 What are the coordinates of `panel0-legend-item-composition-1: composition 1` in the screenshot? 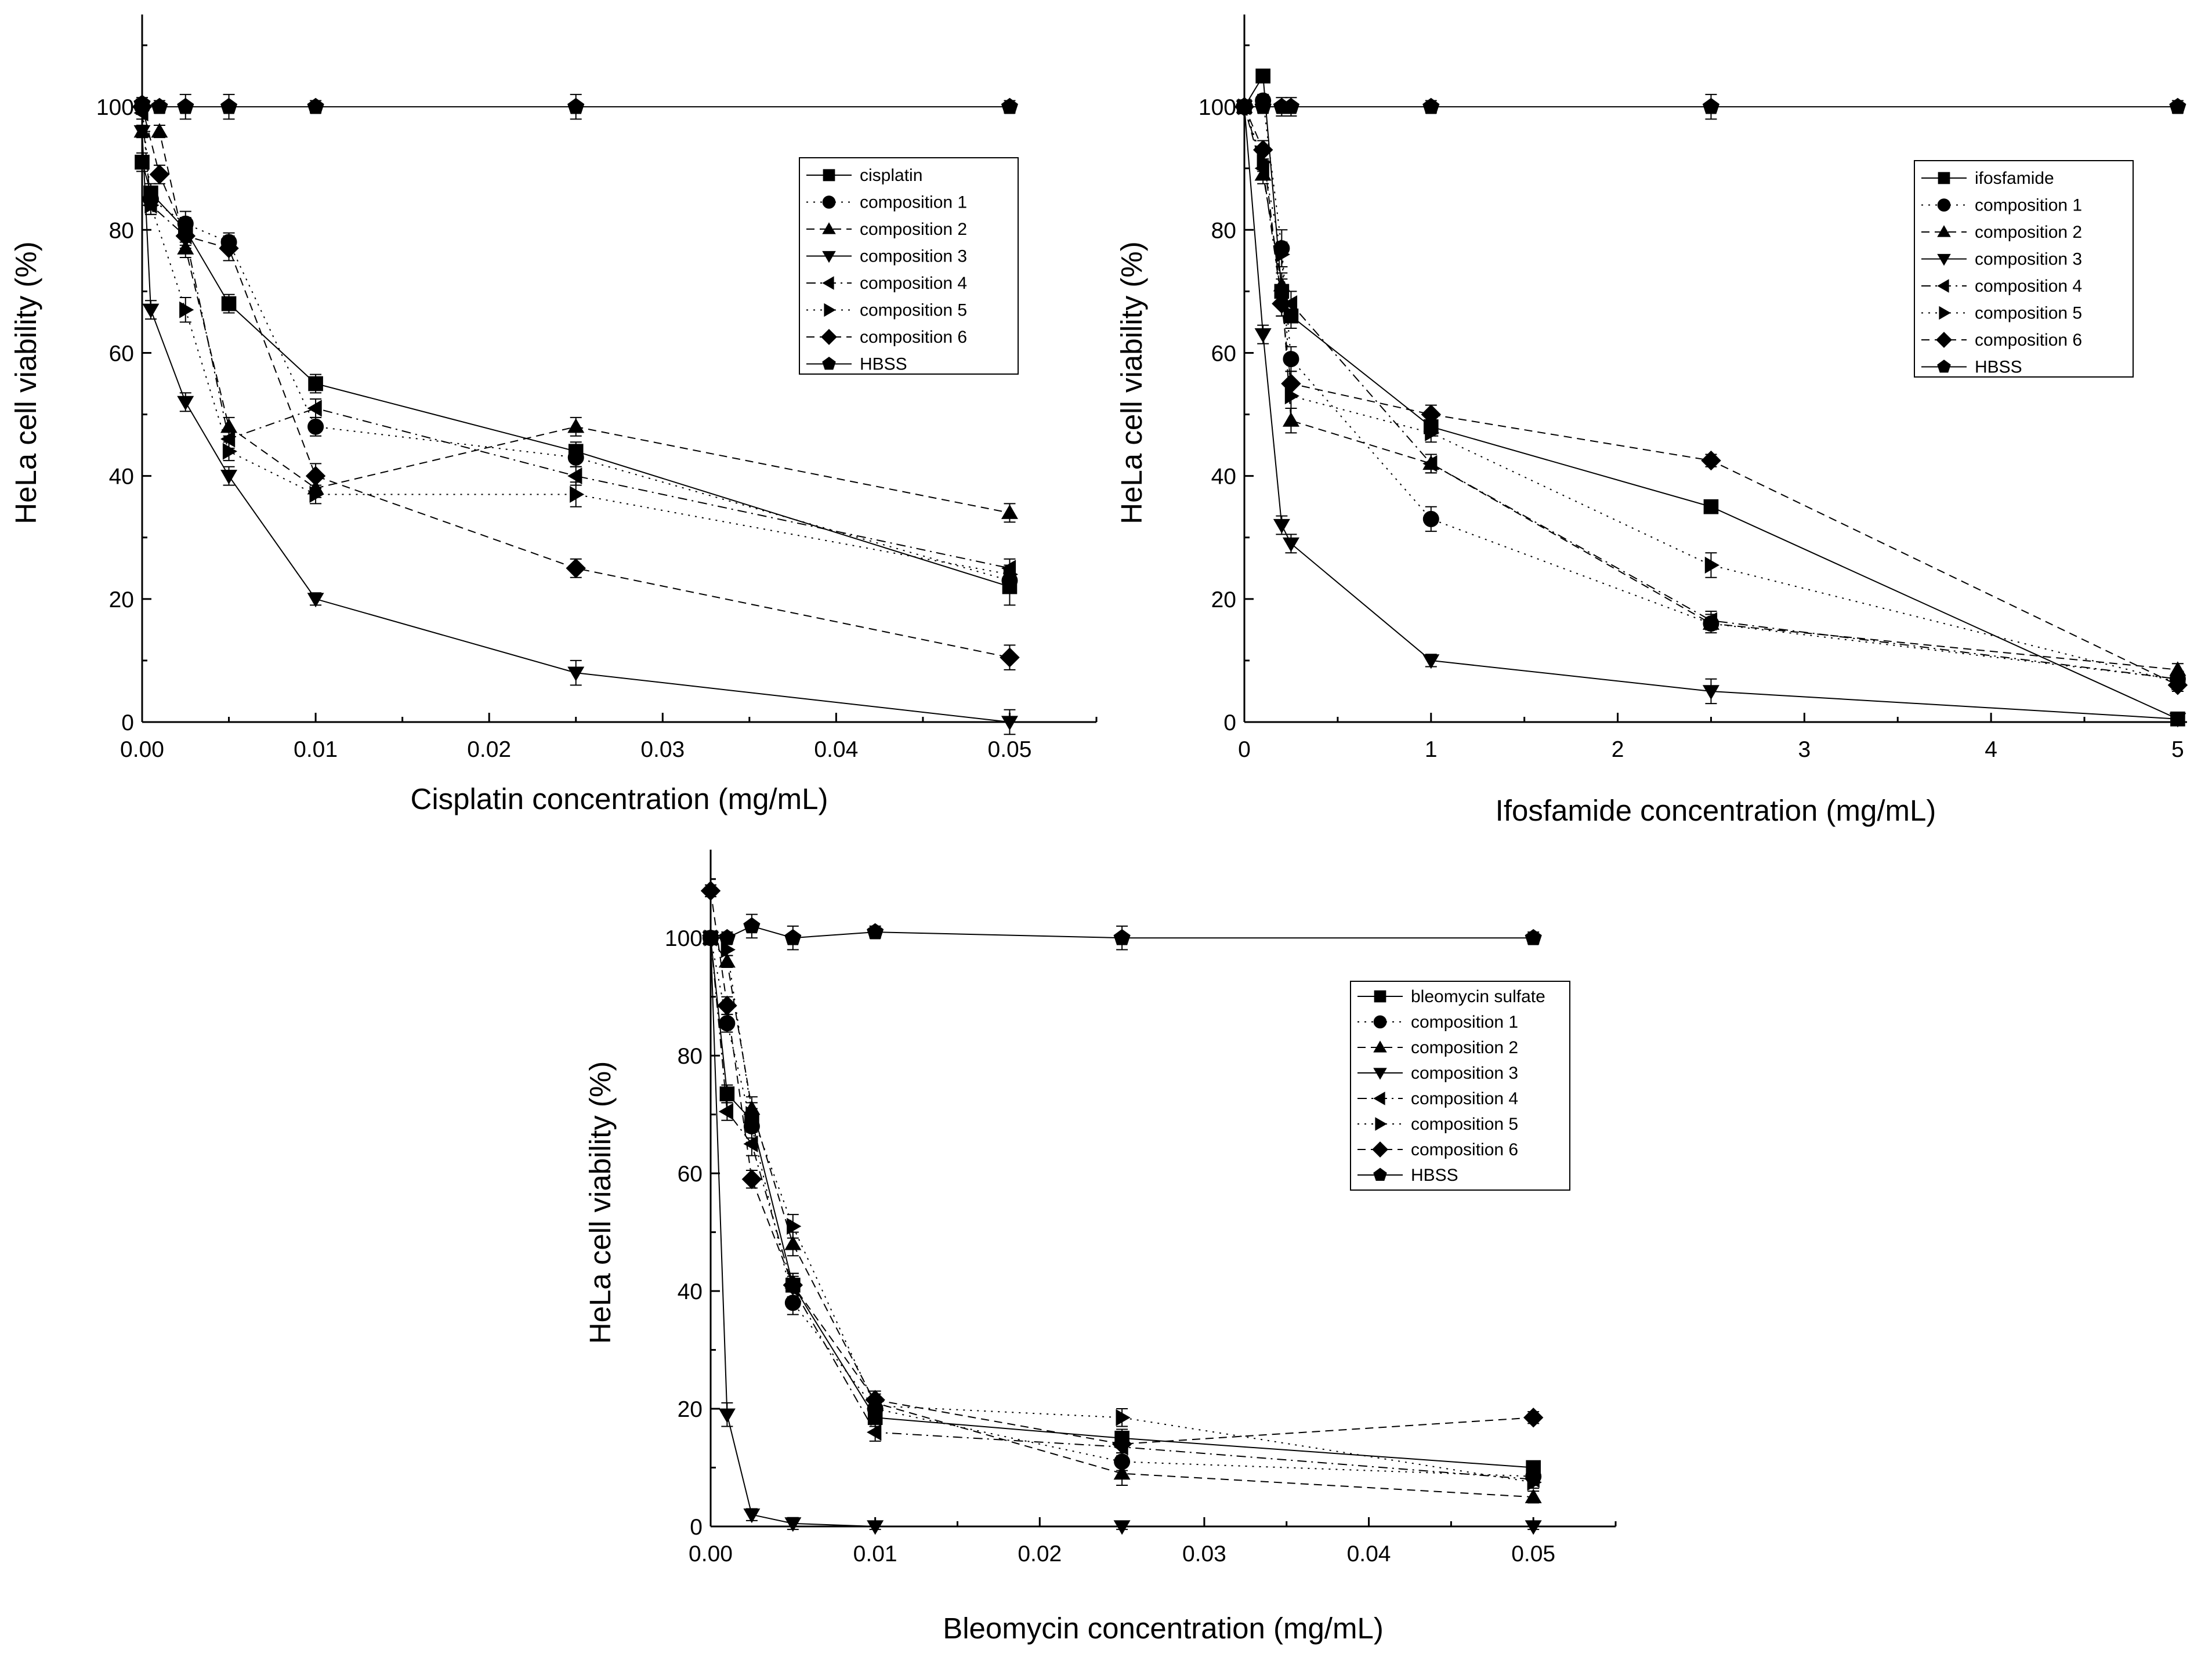 It's located at (886, 202).